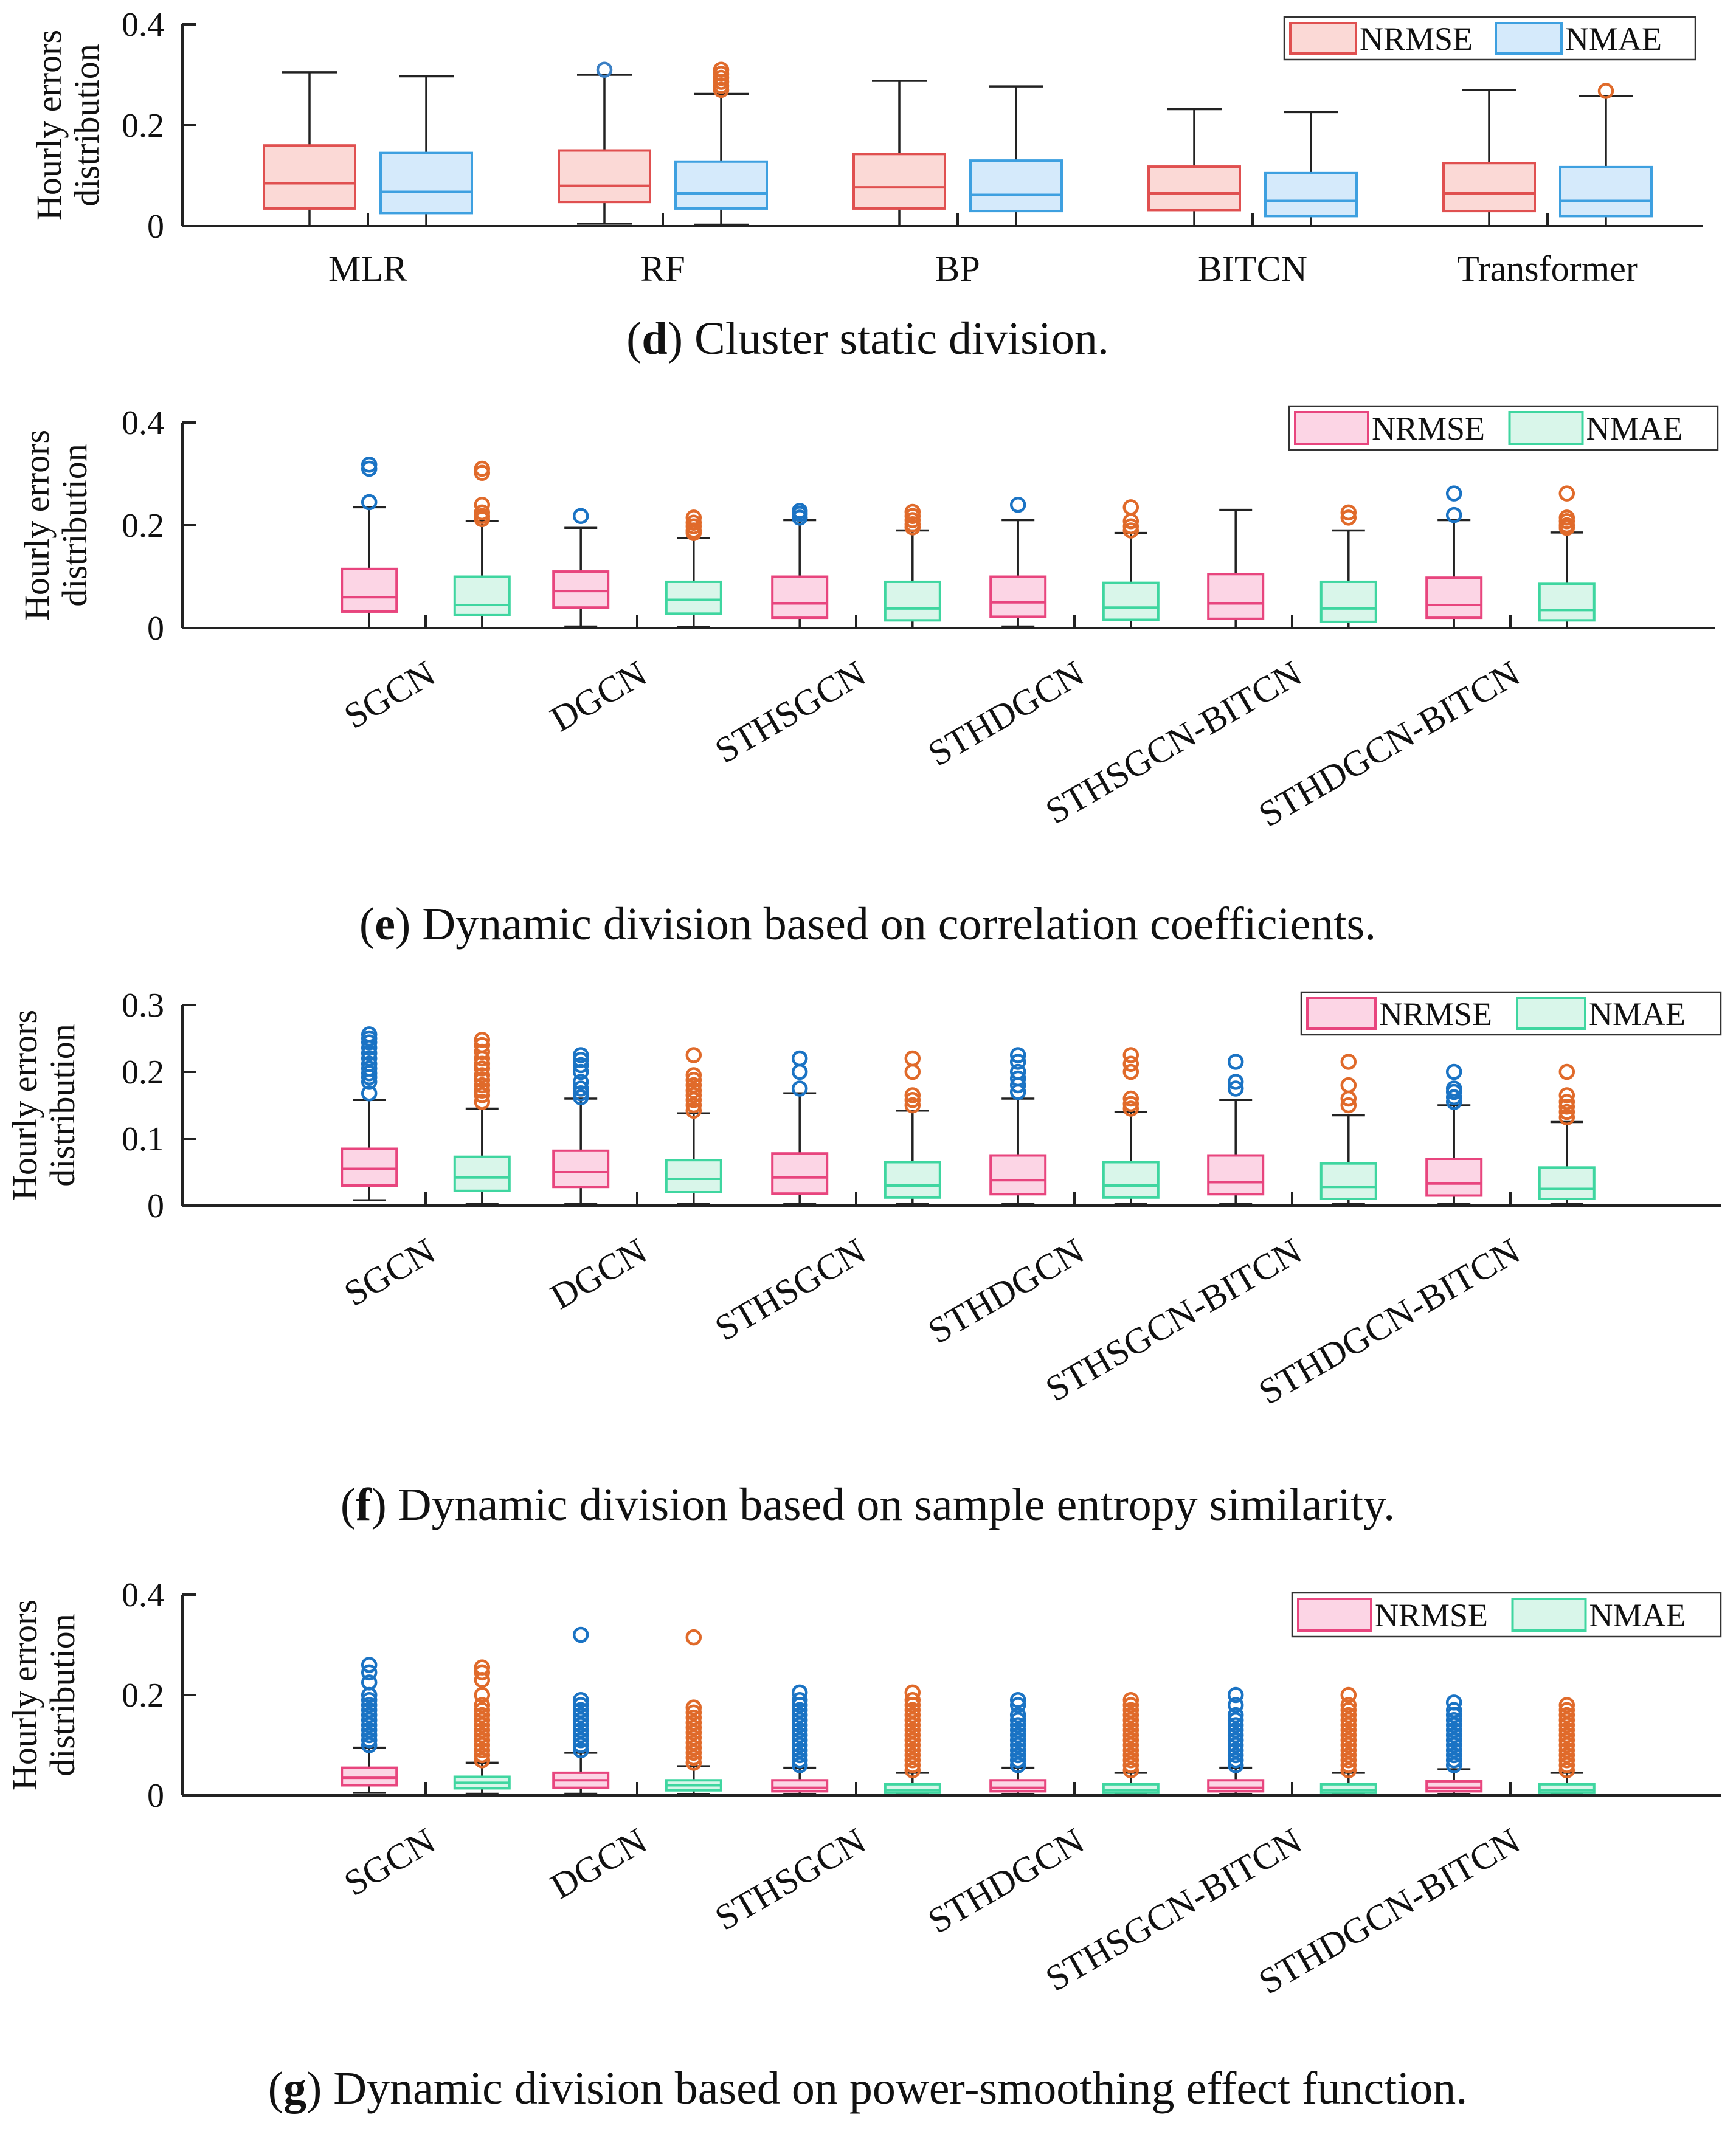 The image size is (1736, 2137). What do you see at coordinates (1006, 713) in the screenshot?
I see `category-label: STHDGCN` at bounding box center [1006, 713].